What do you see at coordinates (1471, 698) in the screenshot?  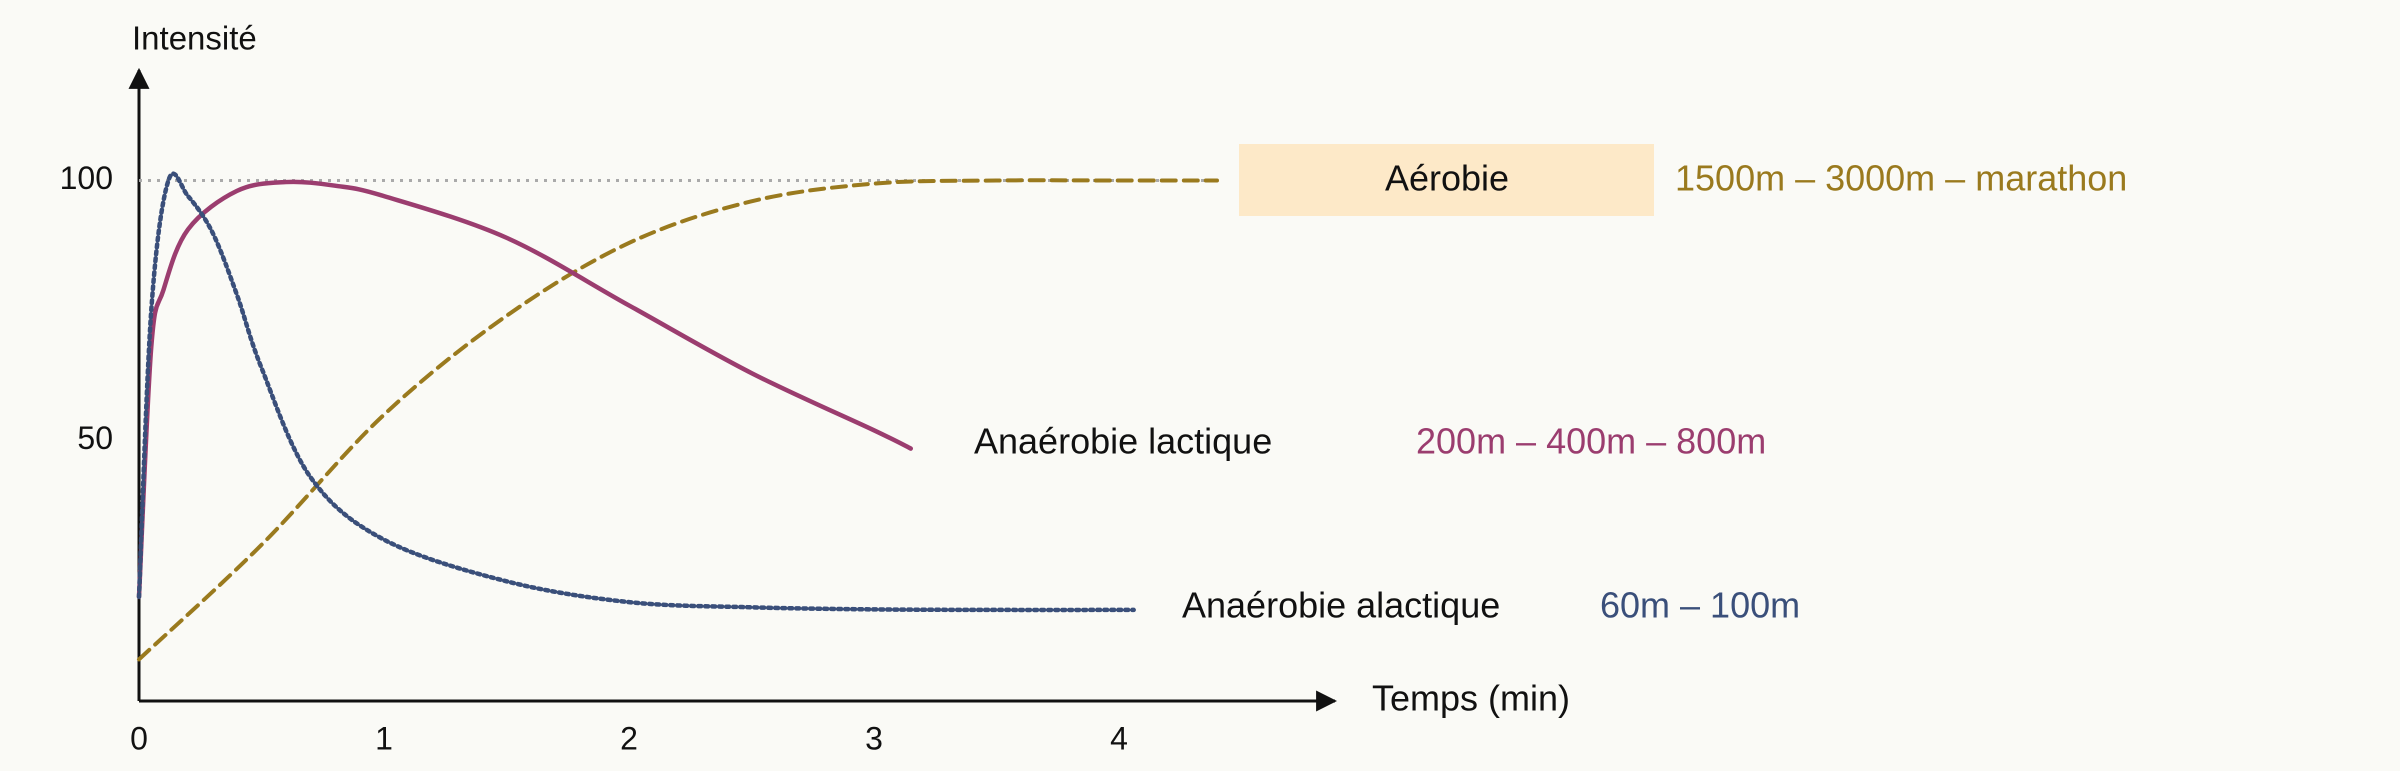 I see `x-axis-label: Temps (min)` at bounding box center [1471, 698].